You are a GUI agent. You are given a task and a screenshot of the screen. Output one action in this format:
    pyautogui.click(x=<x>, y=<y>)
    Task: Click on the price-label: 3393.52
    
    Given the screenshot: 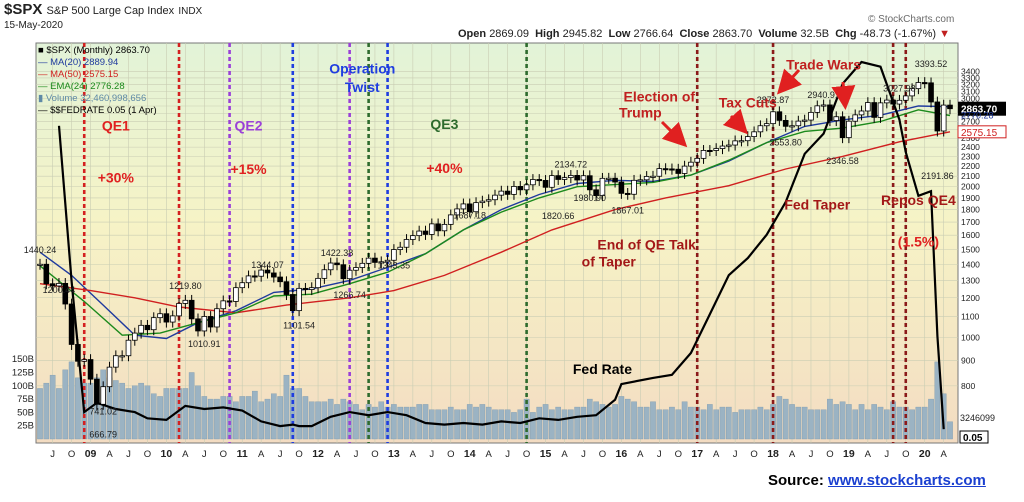 What is the action you would take?
    pyautogui.click(x=931, y=64)
    